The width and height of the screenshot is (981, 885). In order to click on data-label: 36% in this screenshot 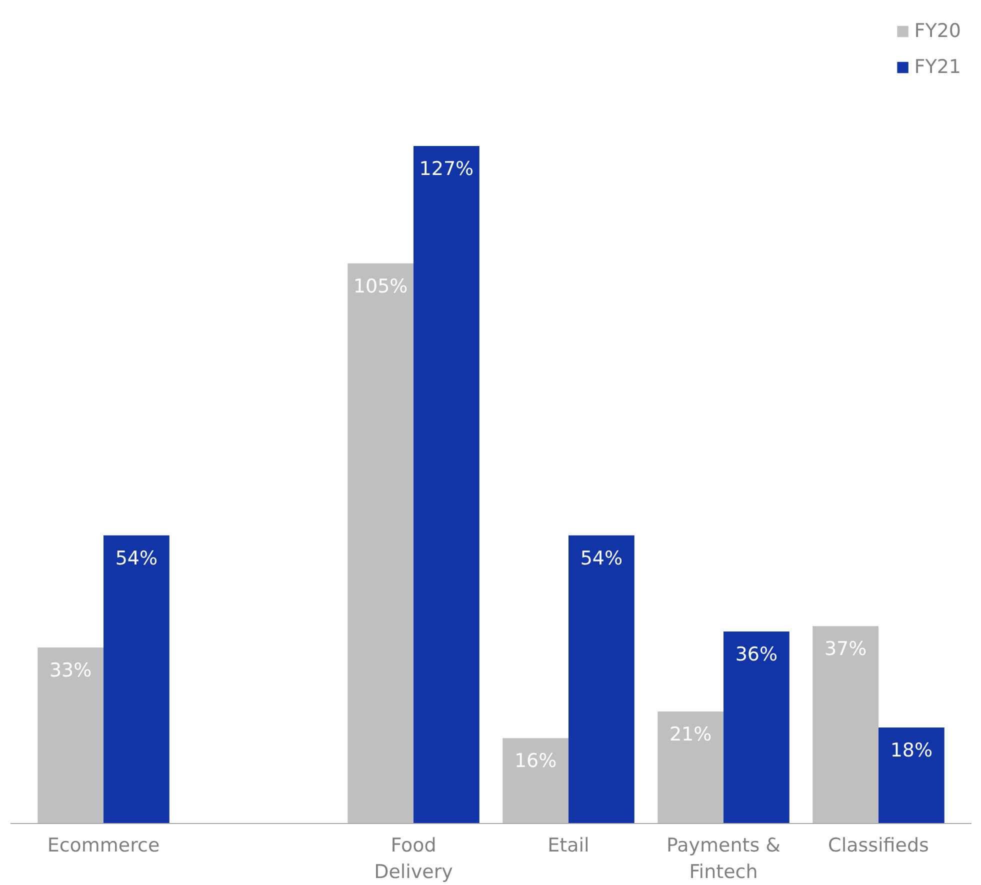, I will do `click(756, 654)`.